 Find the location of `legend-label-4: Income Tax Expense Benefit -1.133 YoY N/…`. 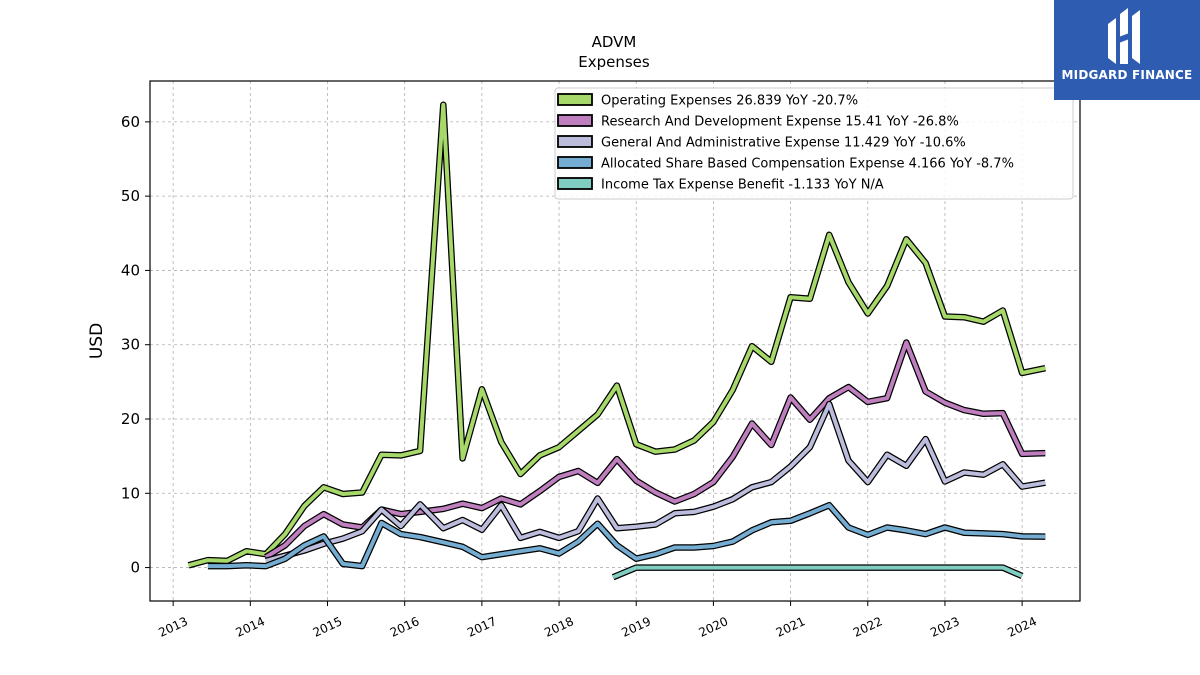

legend-label-4: Income Tax Expense Benefit -1.133 YoY N/… is located at coordinates (742, 185).